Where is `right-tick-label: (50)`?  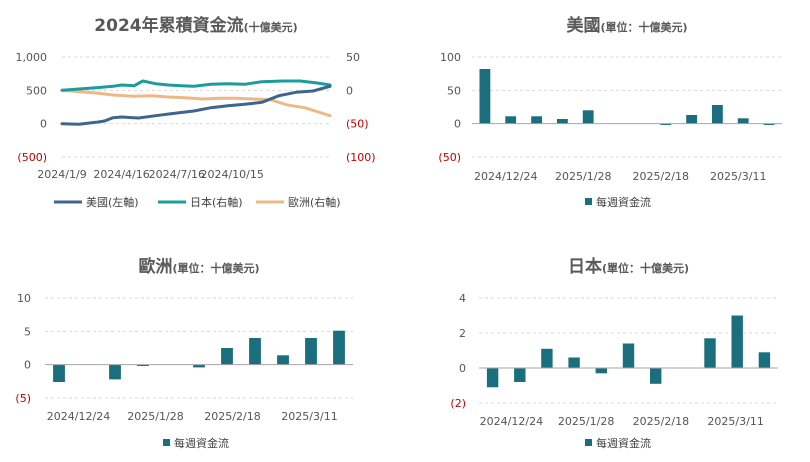
right-tick-label: (50) is located at coordinates (357, 124).